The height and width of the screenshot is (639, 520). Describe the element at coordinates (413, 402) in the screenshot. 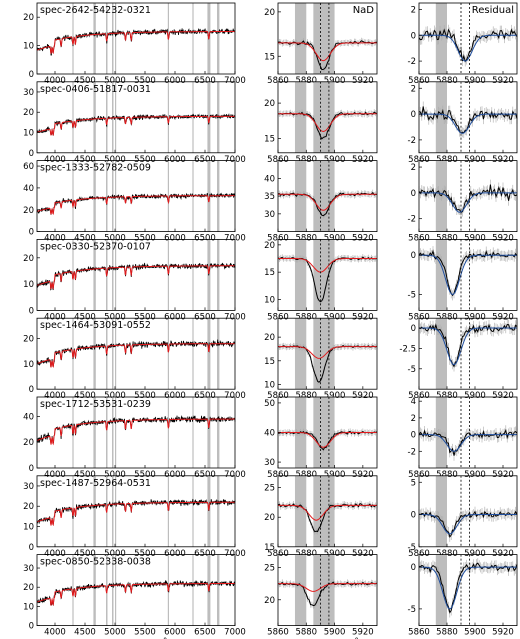

I see `y-tick-label: 4` at that location.